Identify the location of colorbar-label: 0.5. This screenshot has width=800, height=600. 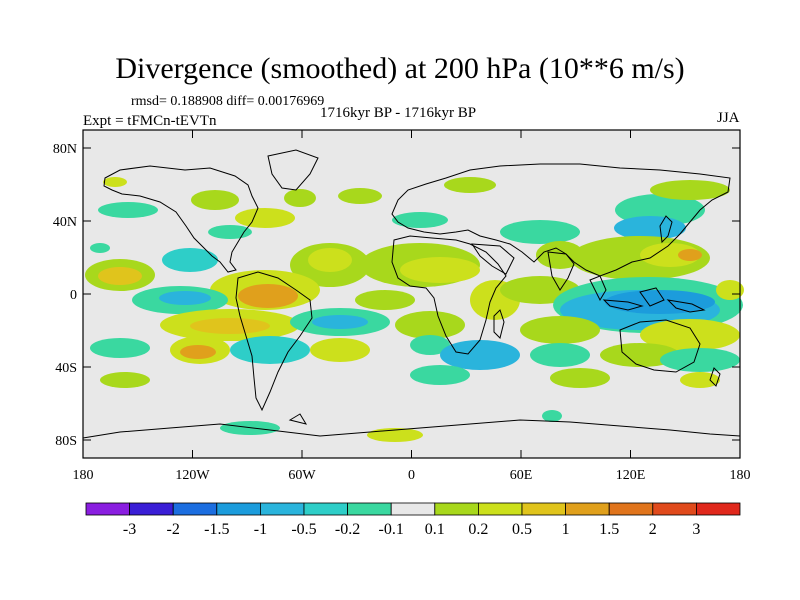
(522, 529).